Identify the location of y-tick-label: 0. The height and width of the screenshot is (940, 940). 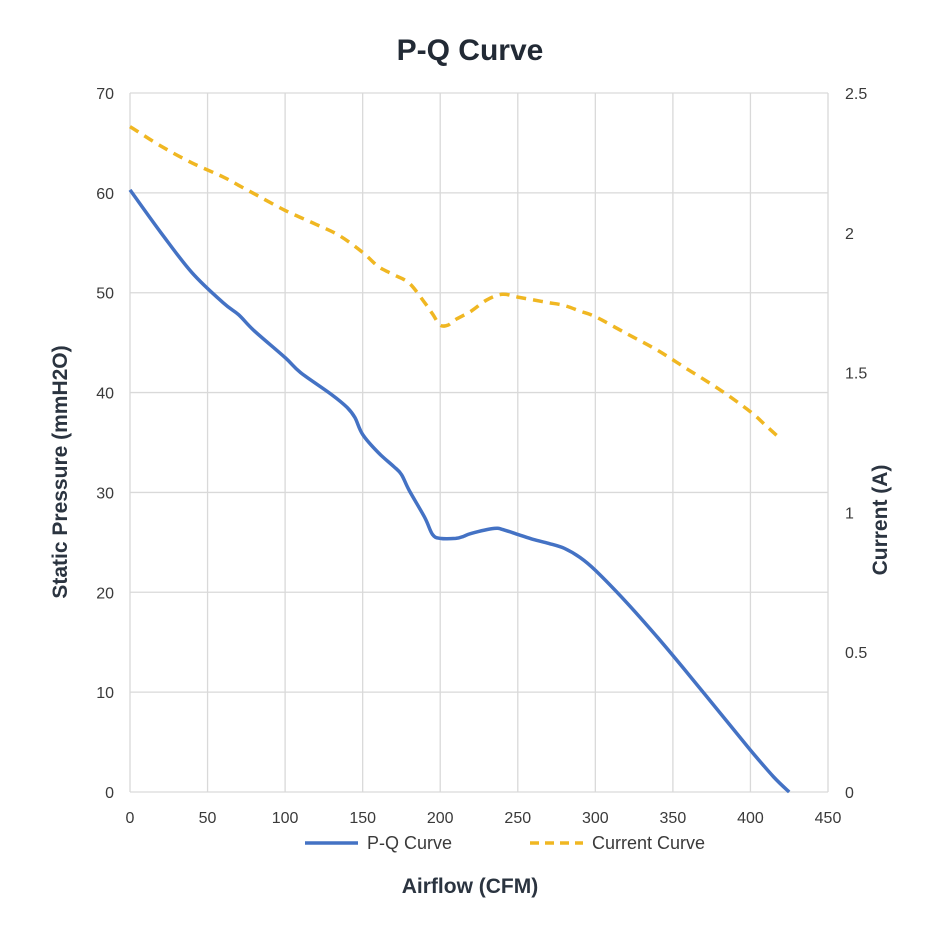
(109, 793).